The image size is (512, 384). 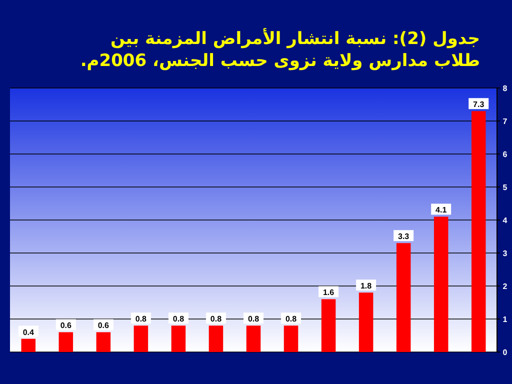 I want to click on y-tick-label: 6, so click(x=505, y=154).